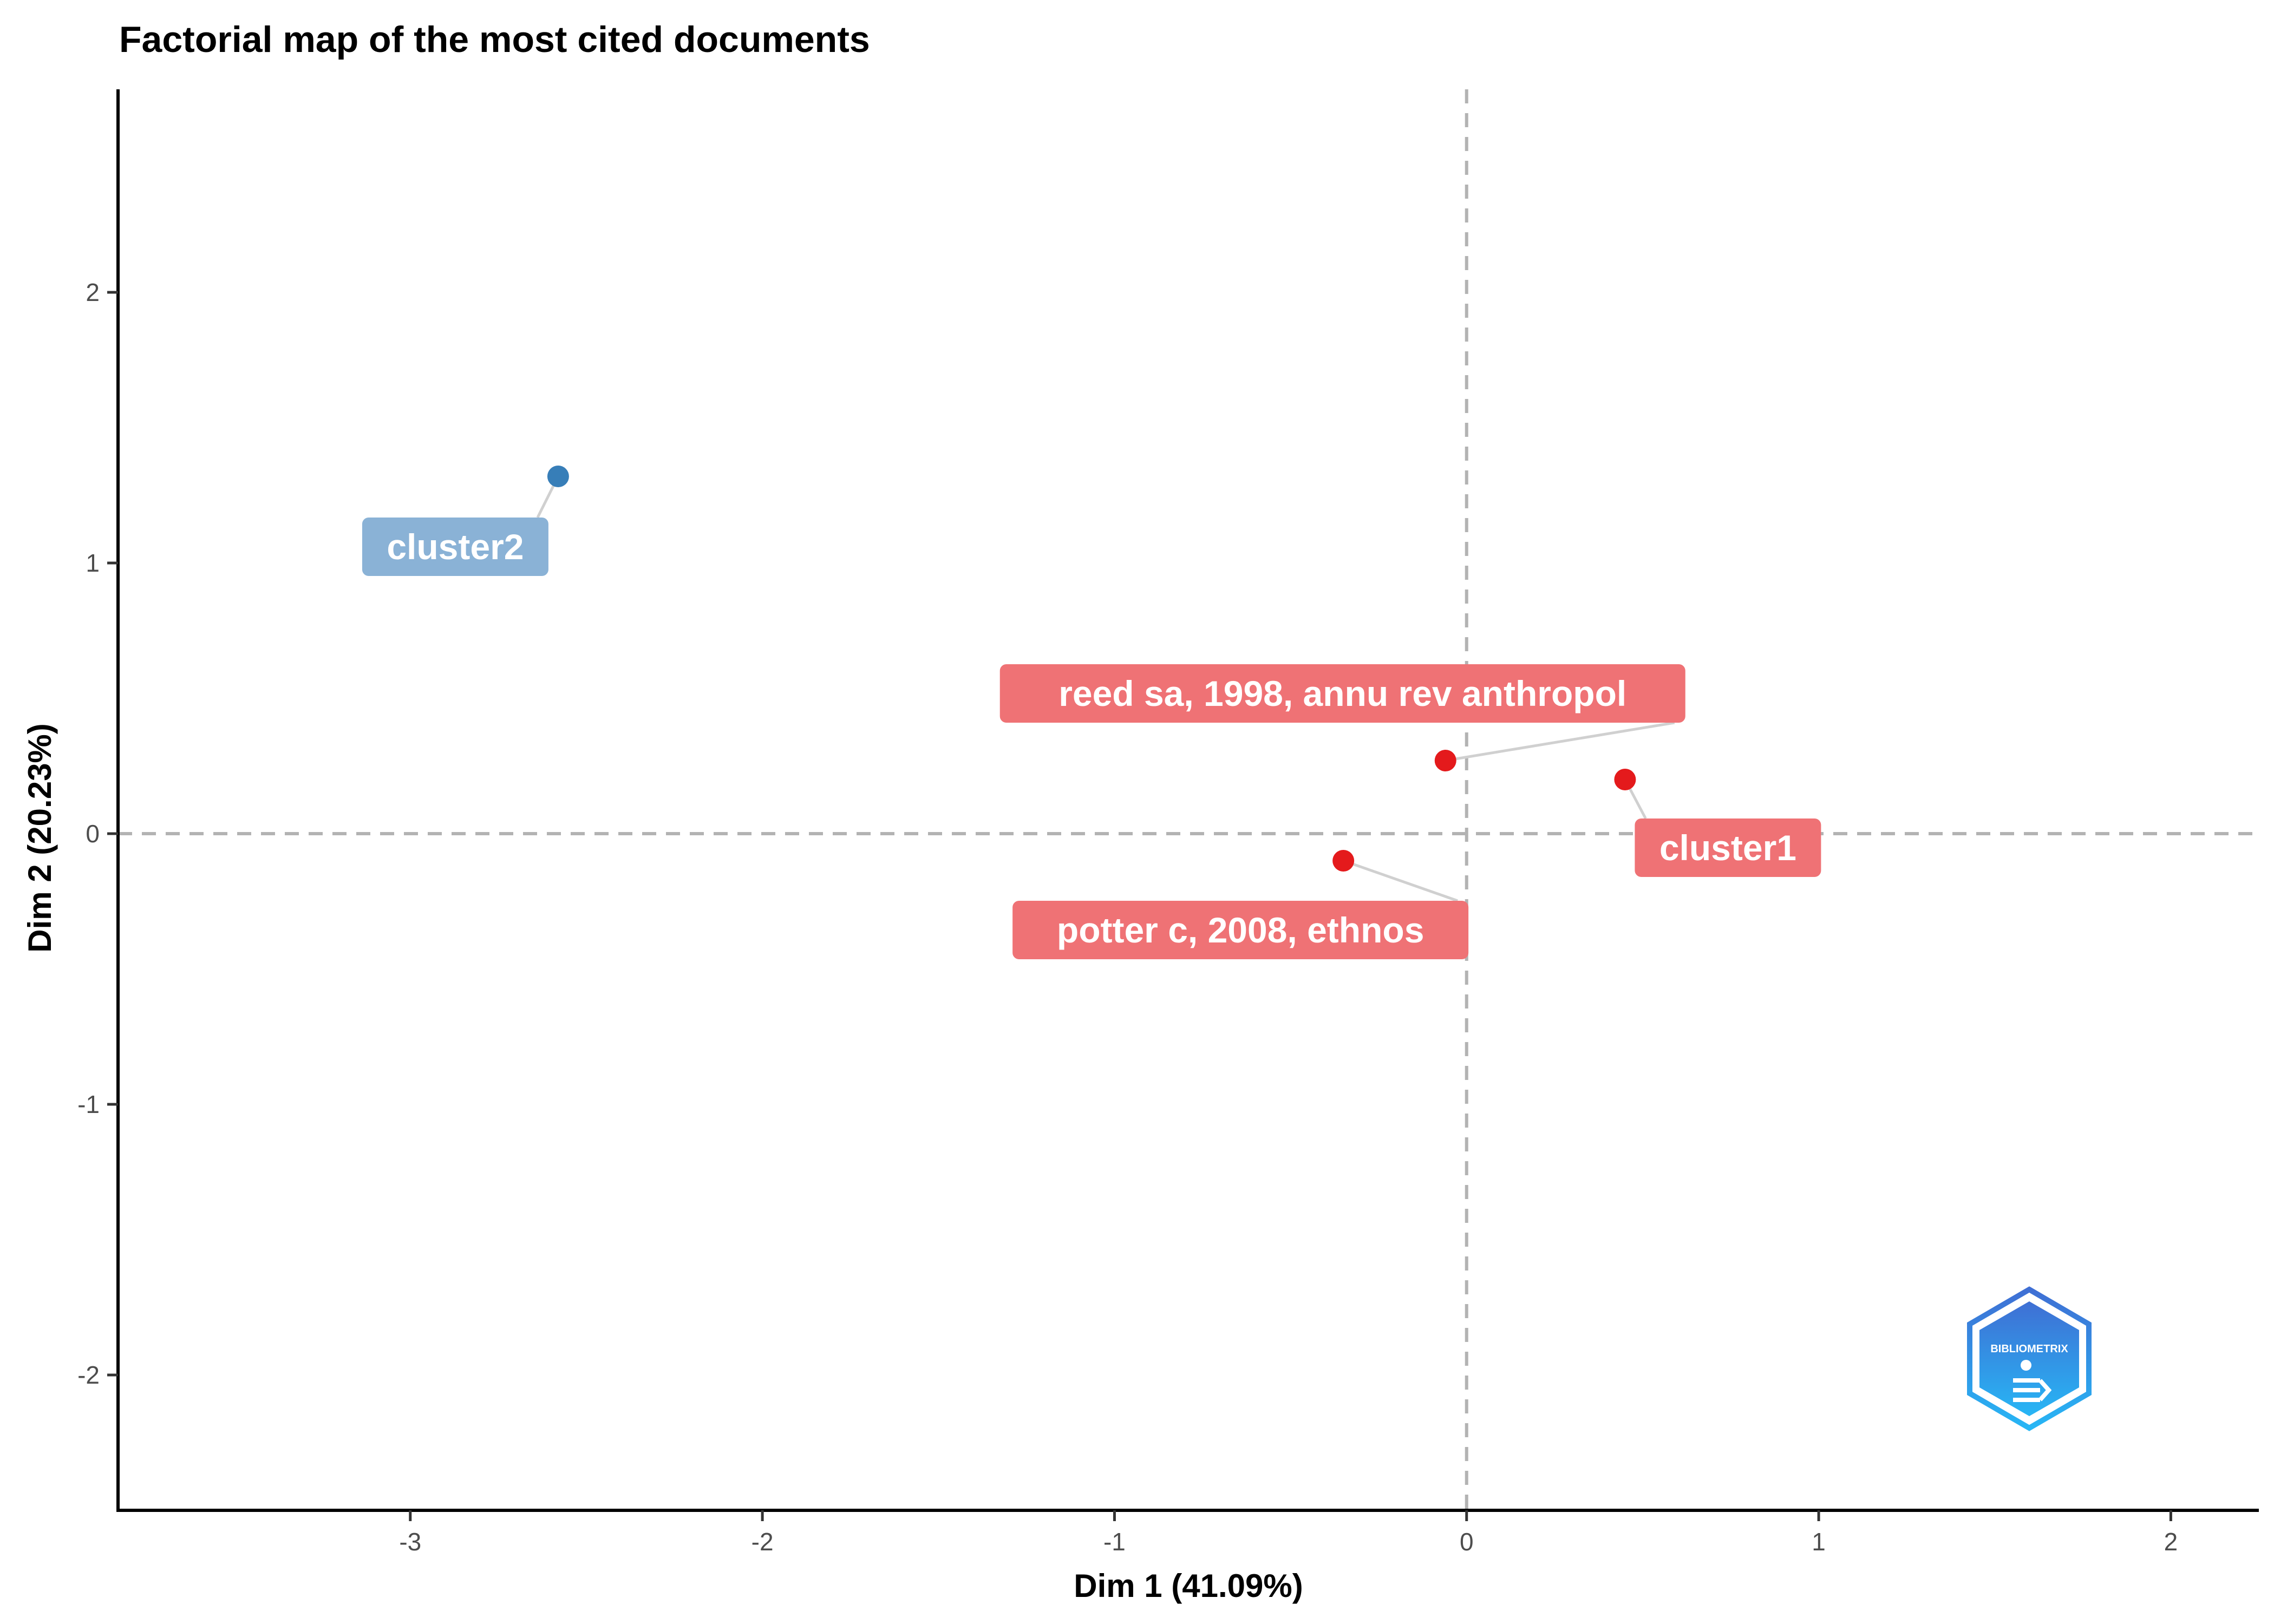  What do you see at coordinates (1189, 1586) in the screenshot?
I see `x-axis-title: Dim 1 (41.09%)` at bounding box center [1189, 1586].